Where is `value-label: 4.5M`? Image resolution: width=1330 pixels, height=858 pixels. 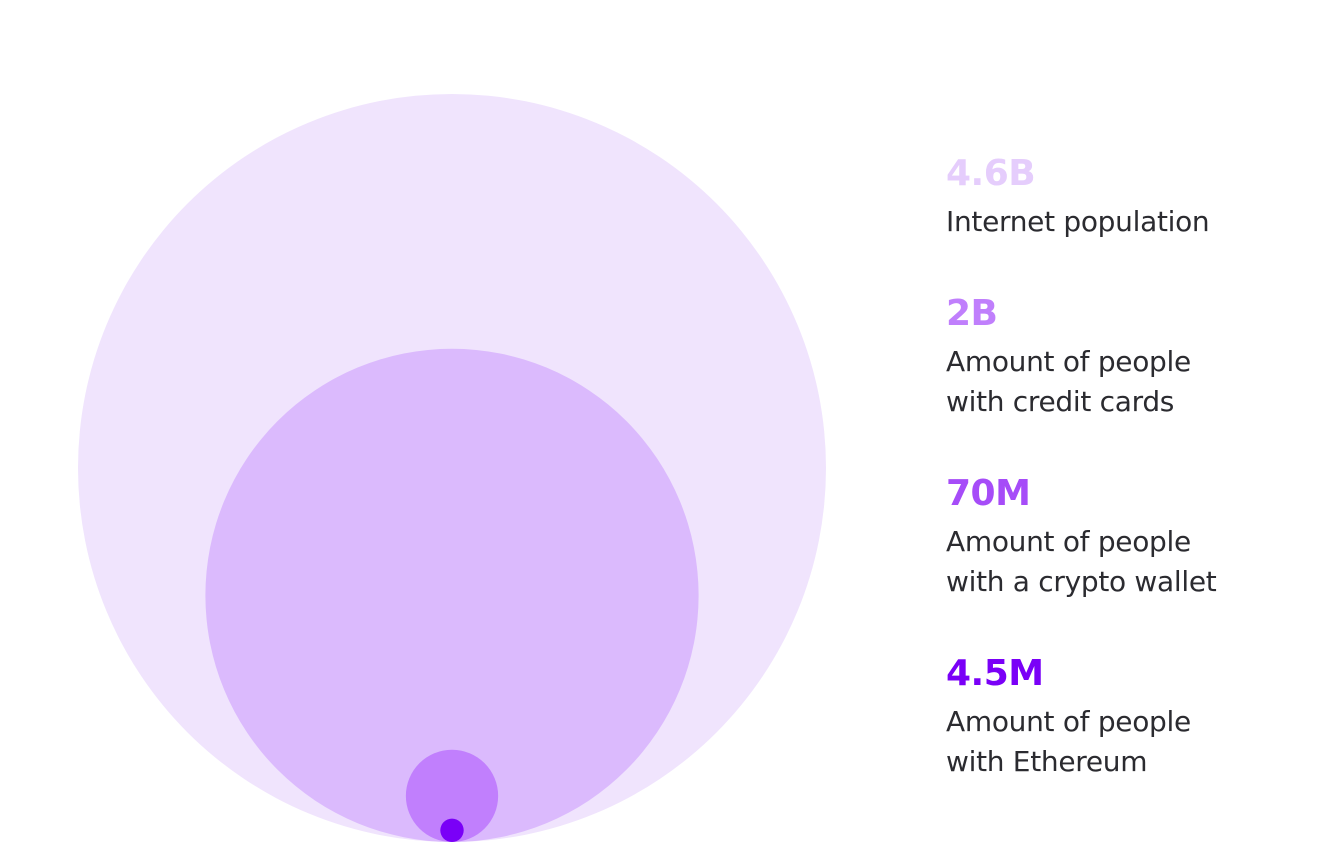 value-label: 4.5M is located at coordinates (995, 673).